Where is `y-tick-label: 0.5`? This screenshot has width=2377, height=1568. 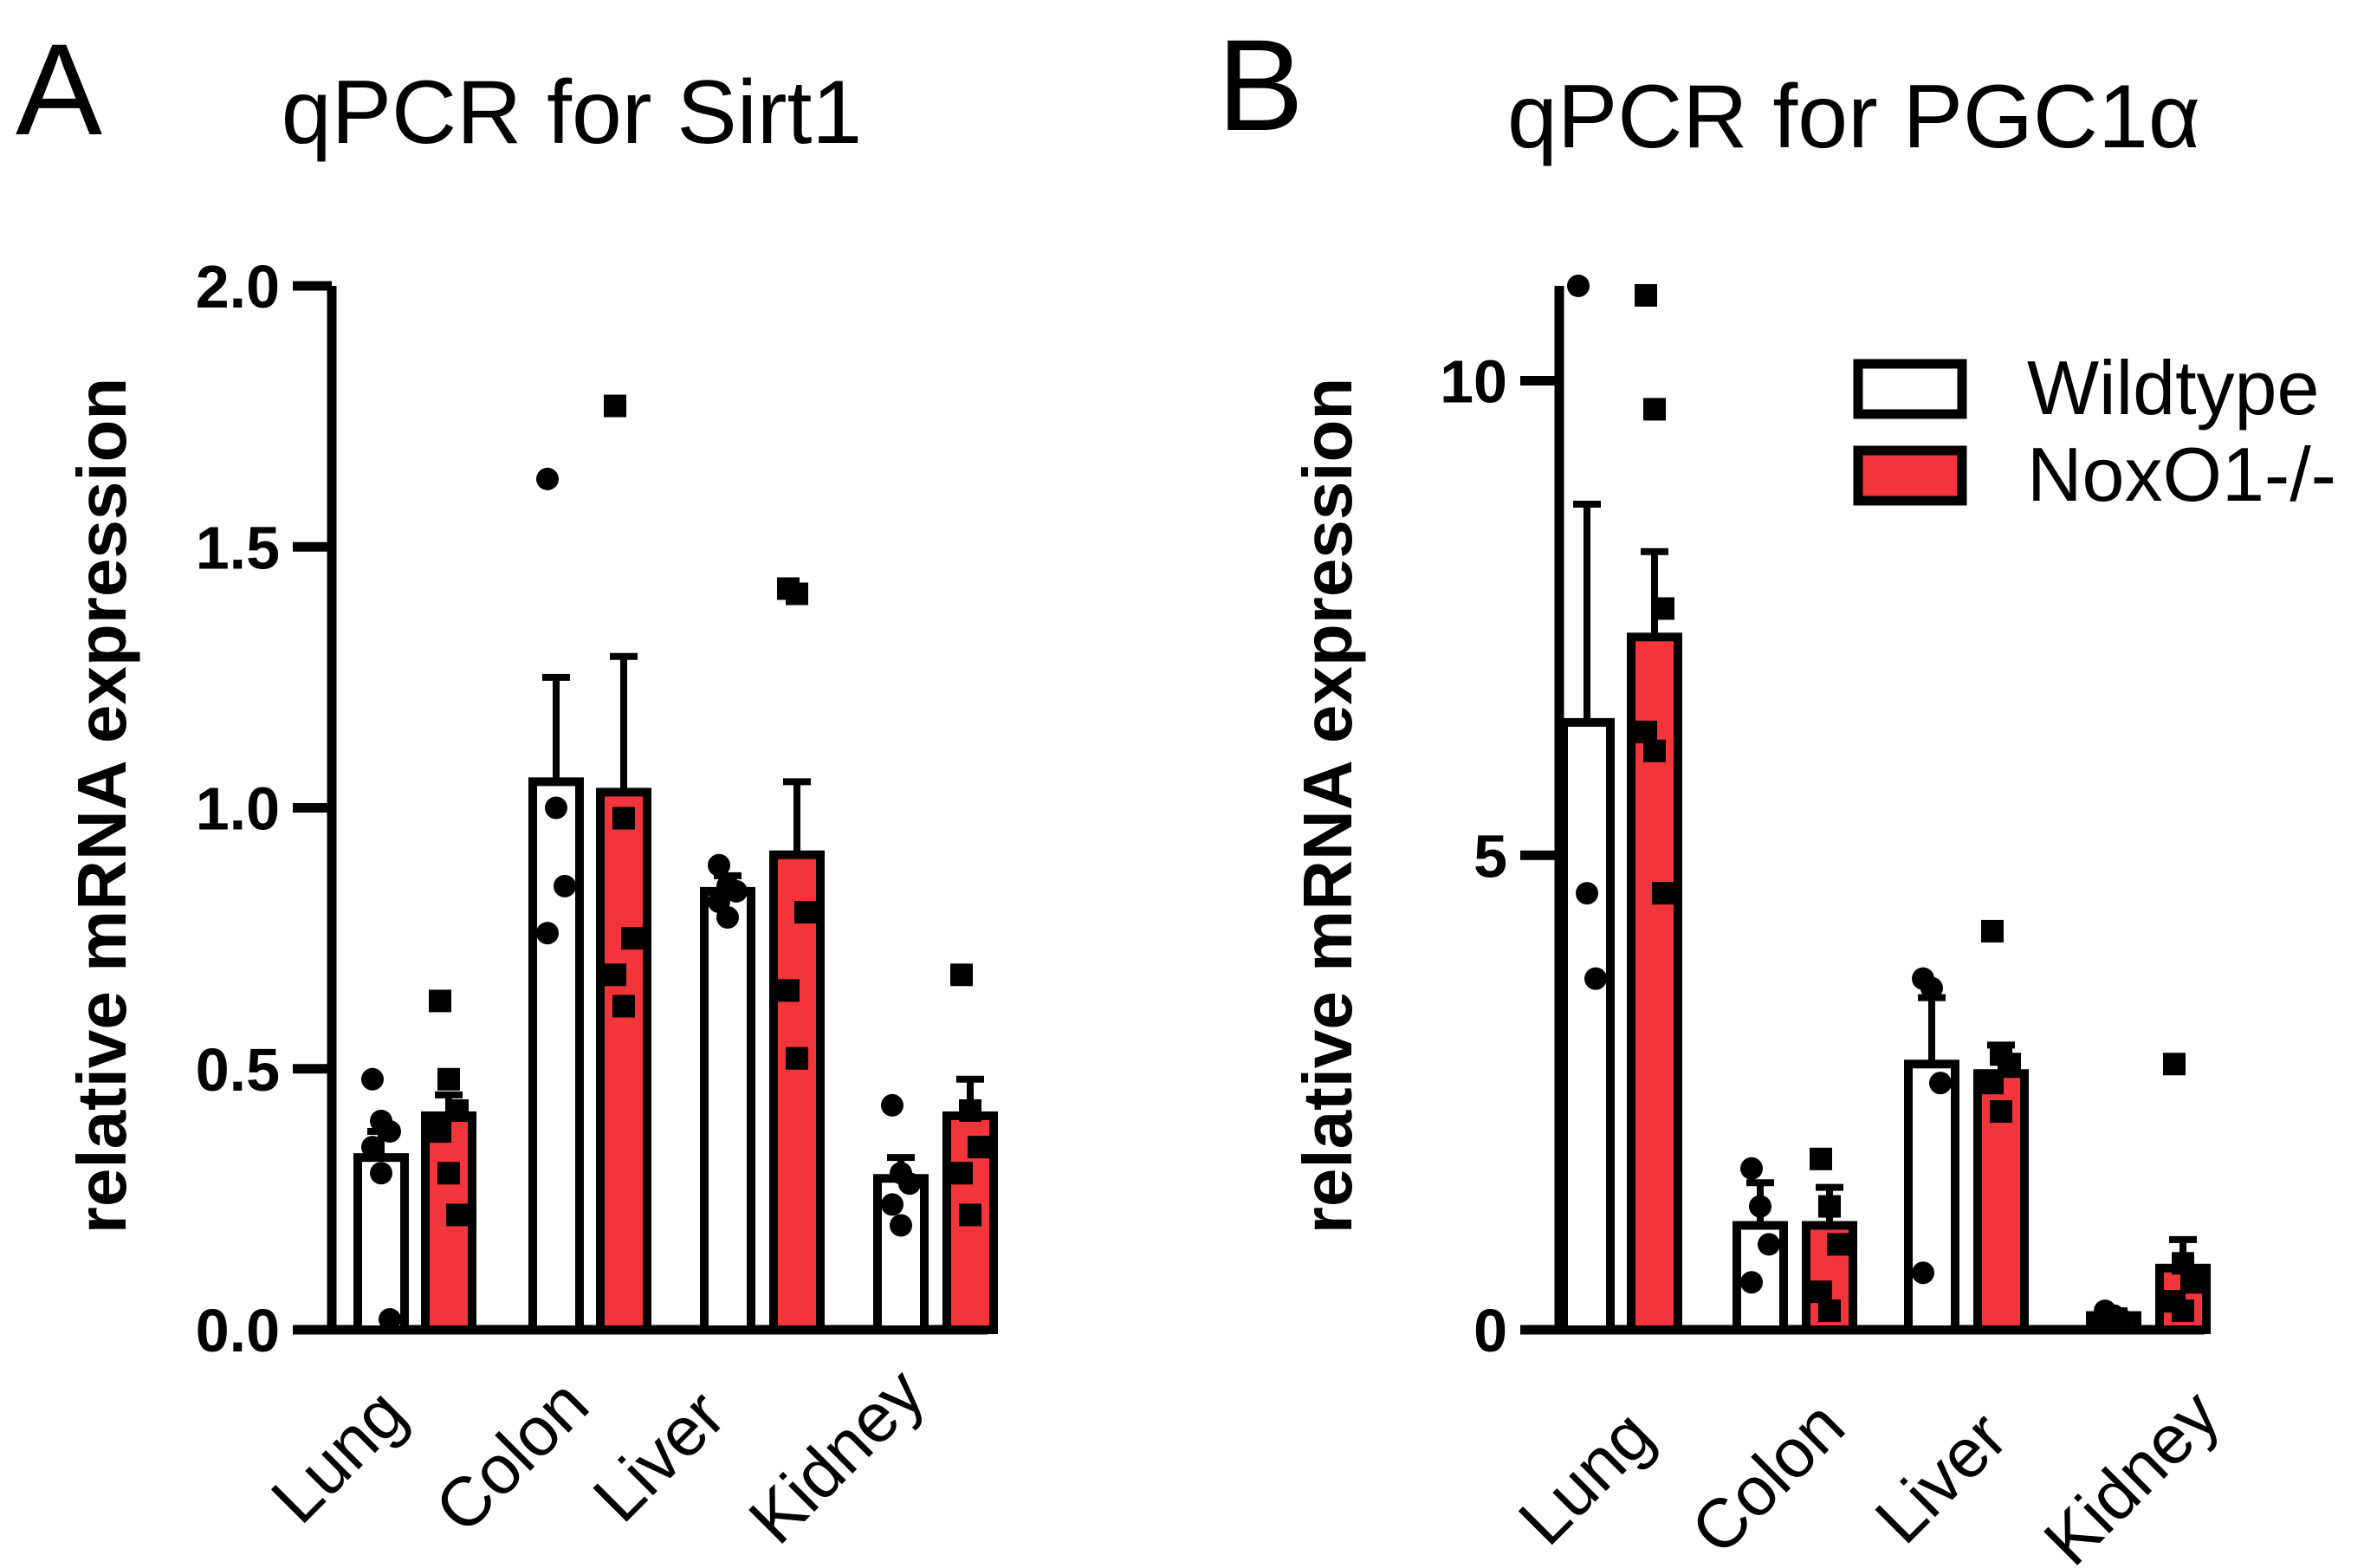 y-tick-label: 0.5 is located at coordinates (238, 1070).